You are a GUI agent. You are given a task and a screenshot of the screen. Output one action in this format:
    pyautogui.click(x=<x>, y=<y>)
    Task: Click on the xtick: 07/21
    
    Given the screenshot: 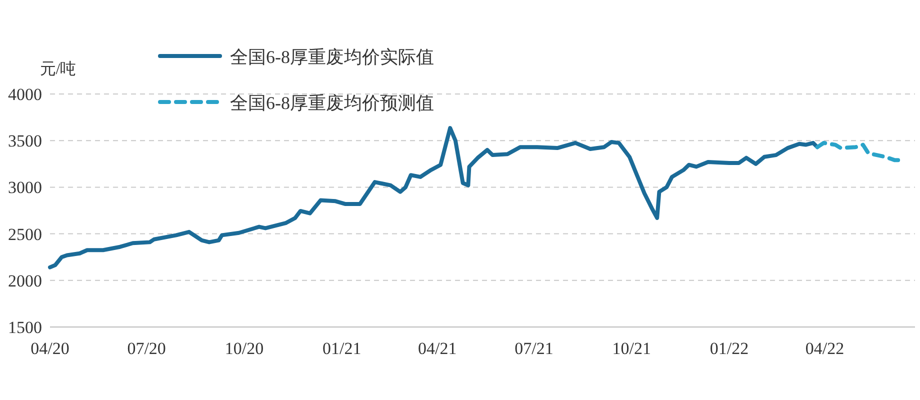 What is the action you would take?
    pyautogui.click(x=534, y=348)
    